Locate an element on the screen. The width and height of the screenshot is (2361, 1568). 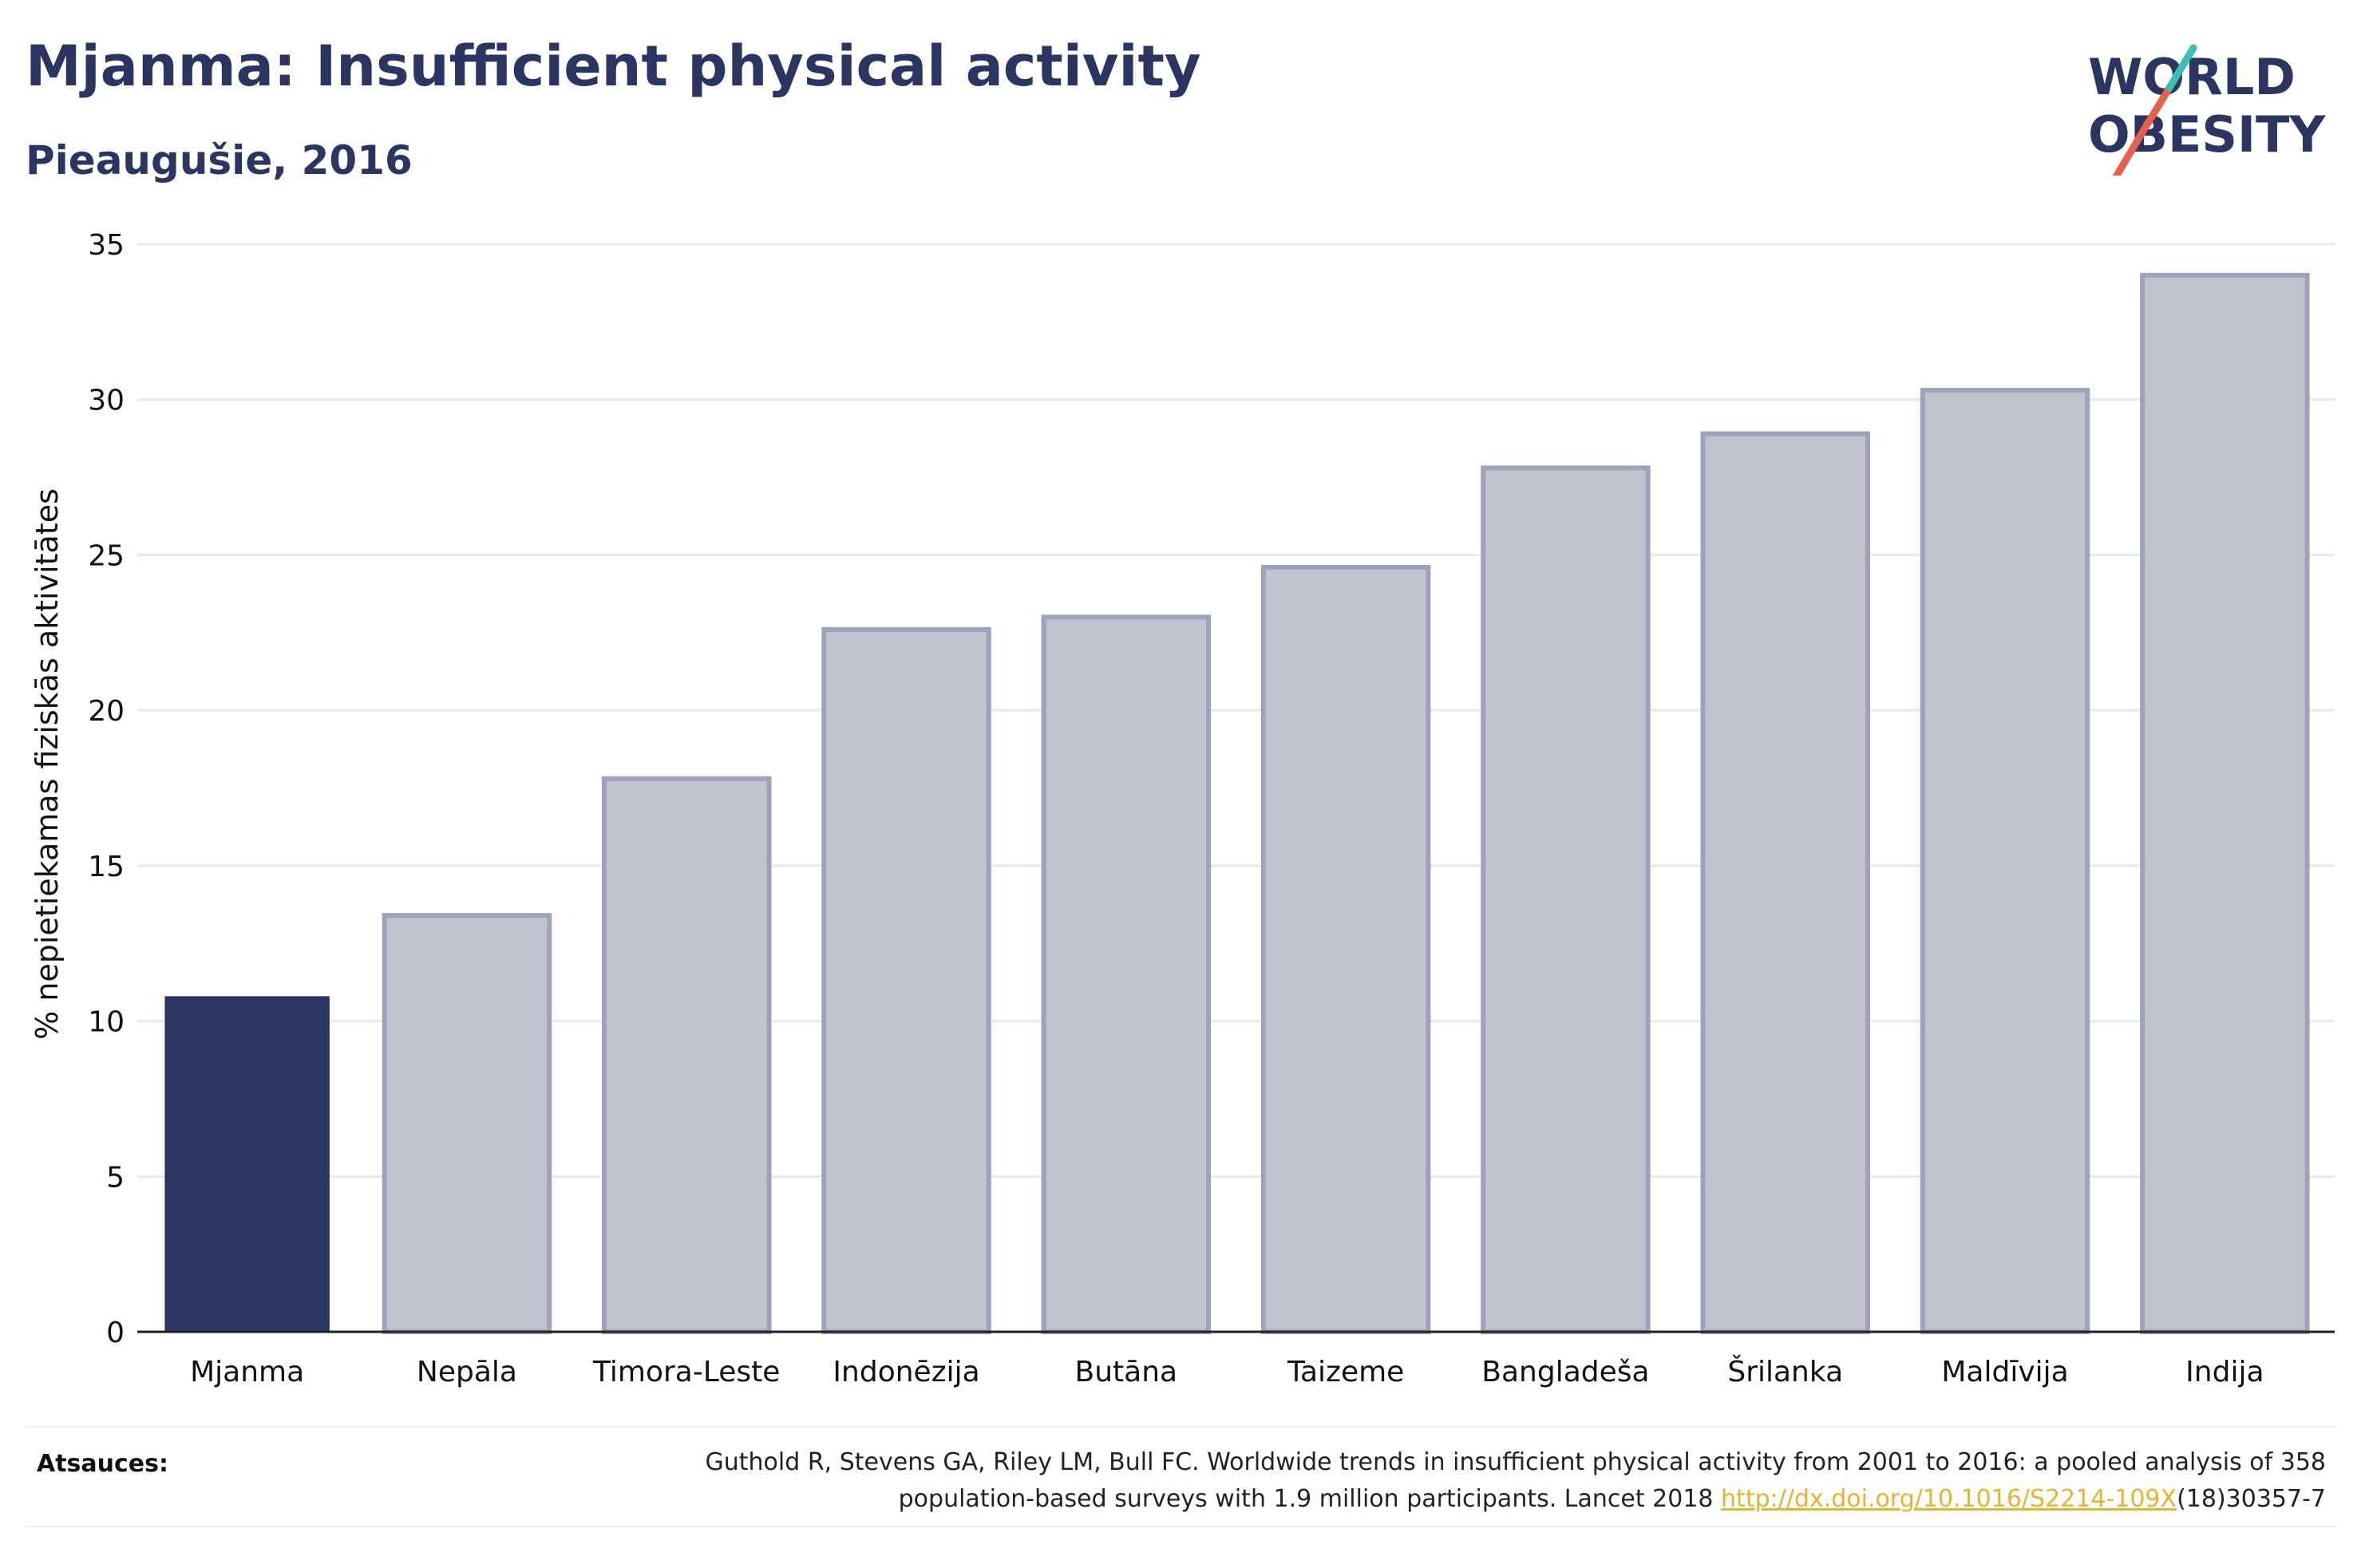
x-tick-label: Indonēzija is located at coordinates (905, 1372).